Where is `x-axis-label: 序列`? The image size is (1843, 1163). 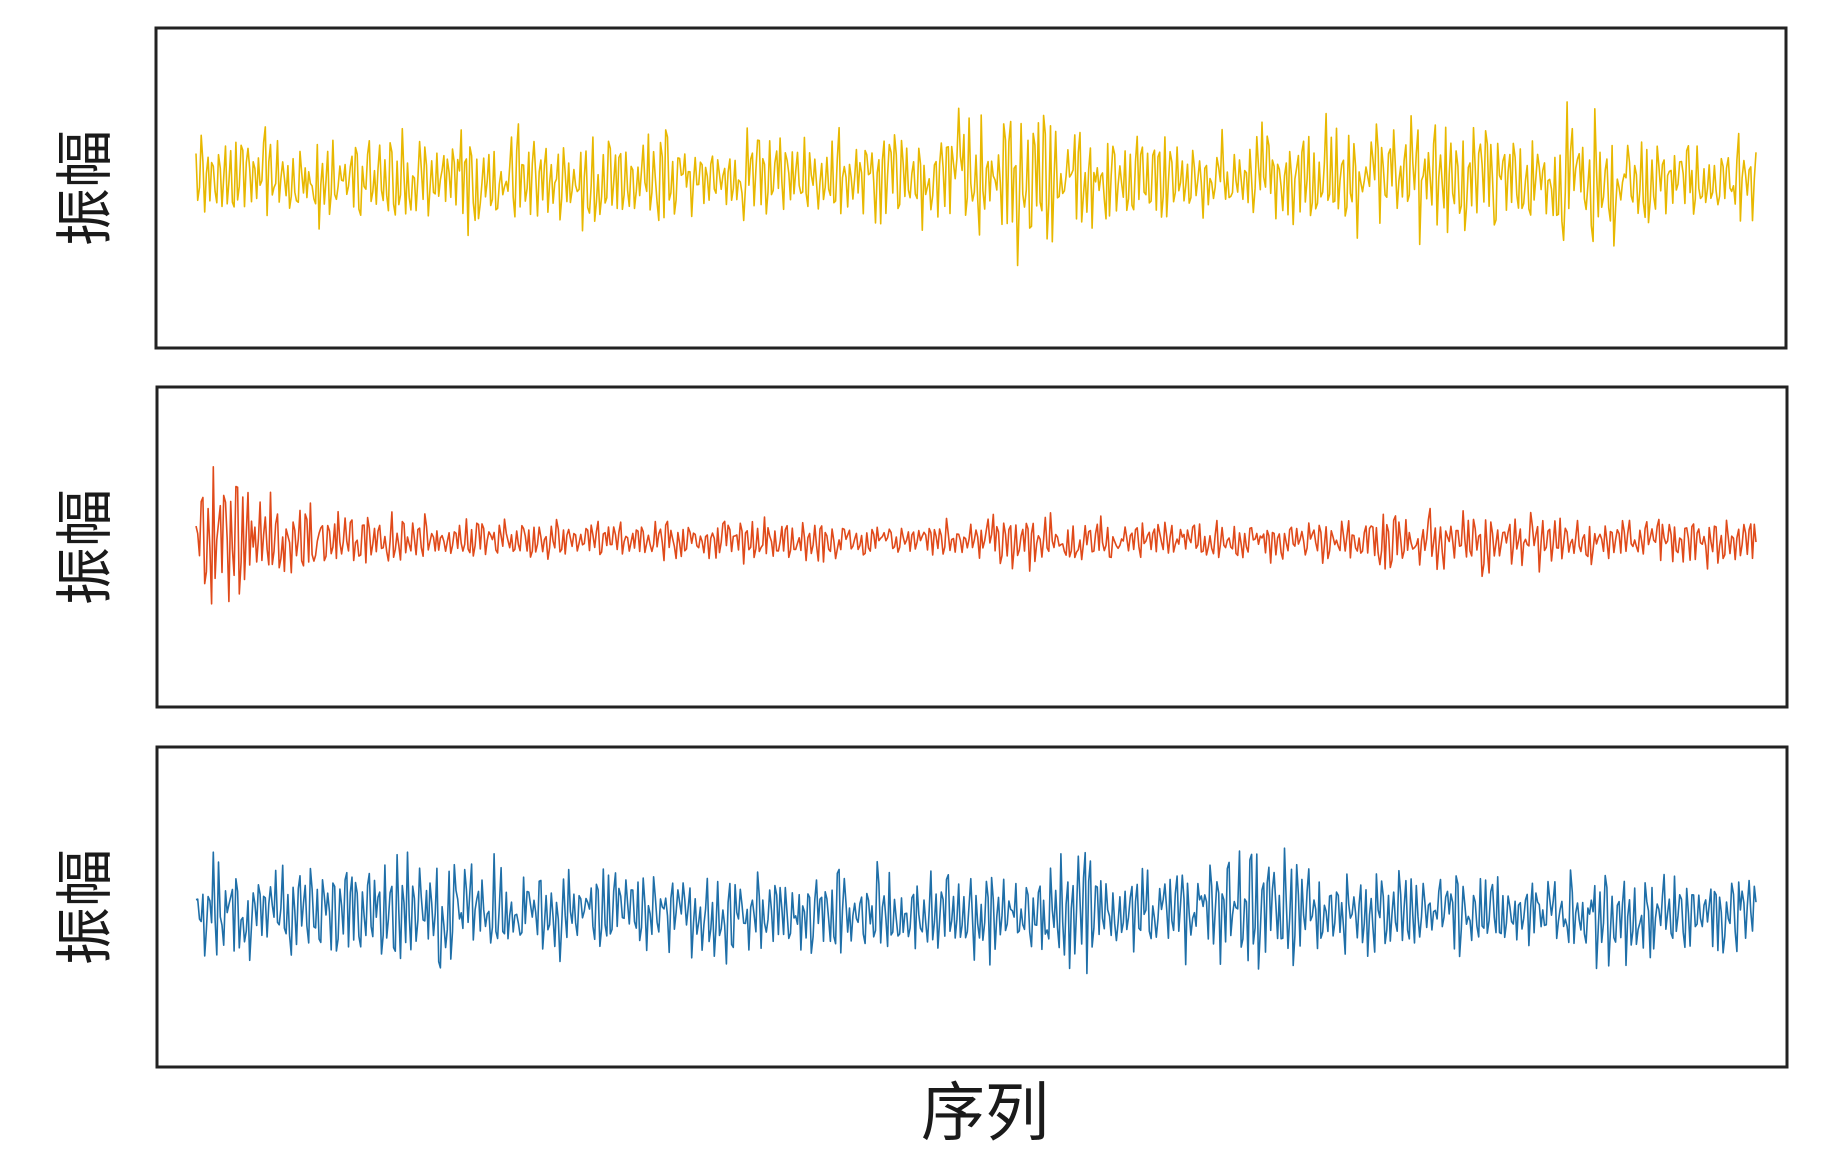
x-axis-label: 序列 is located at coordinates (985, 1114).